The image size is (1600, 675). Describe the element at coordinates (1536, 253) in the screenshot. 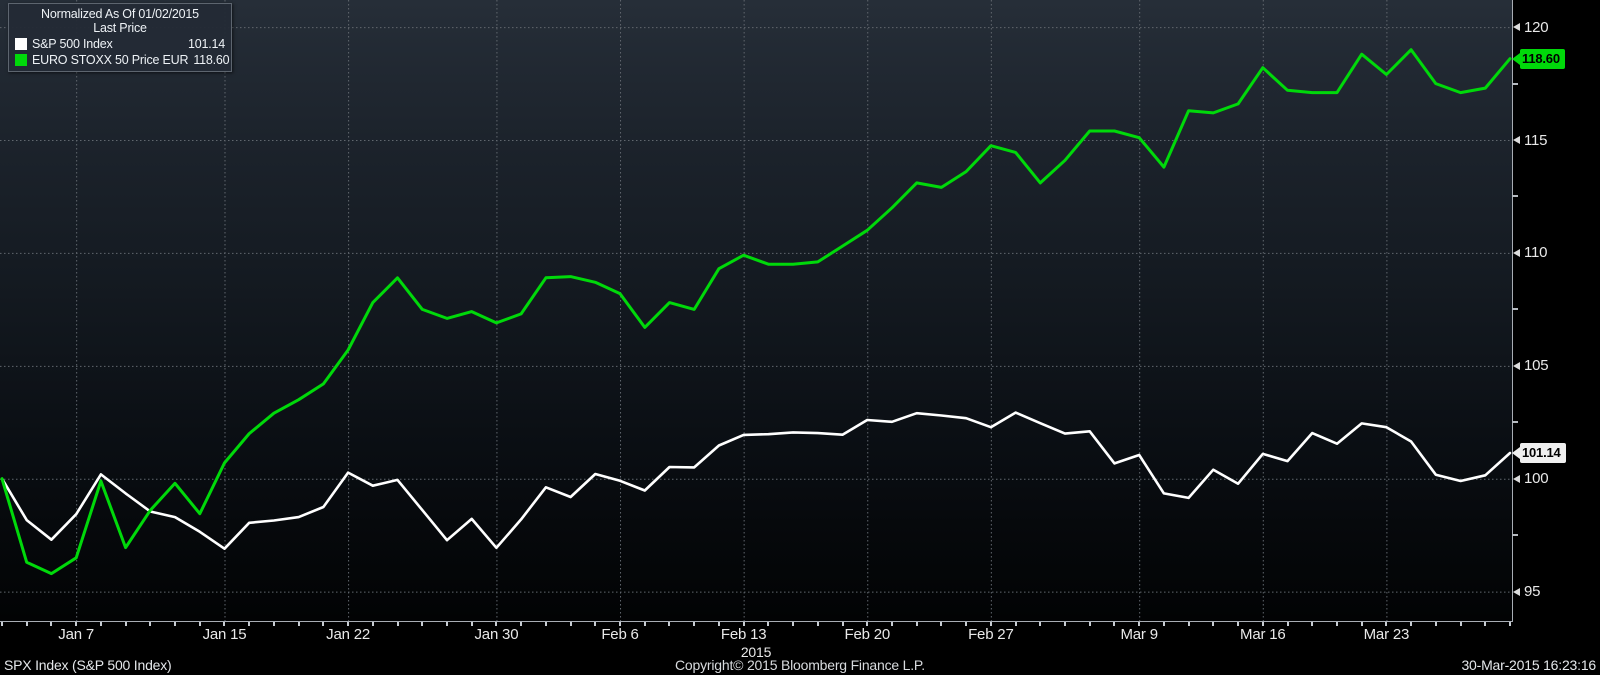

I see `y-tick-text: 110` at that location.